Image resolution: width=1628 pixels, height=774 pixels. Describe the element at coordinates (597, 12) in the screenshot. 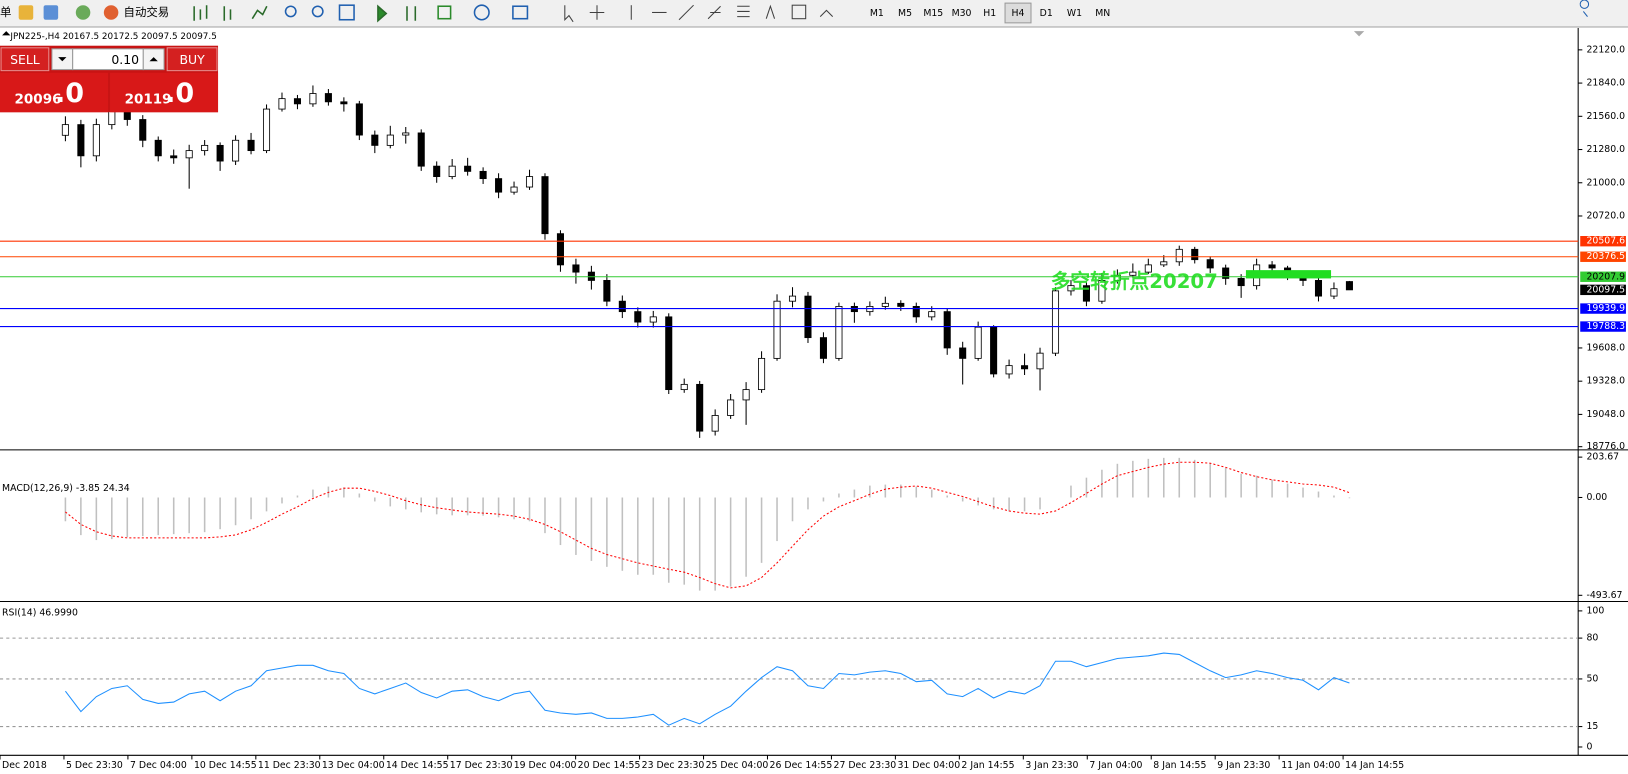

I see `crosshair-tool` at that location.